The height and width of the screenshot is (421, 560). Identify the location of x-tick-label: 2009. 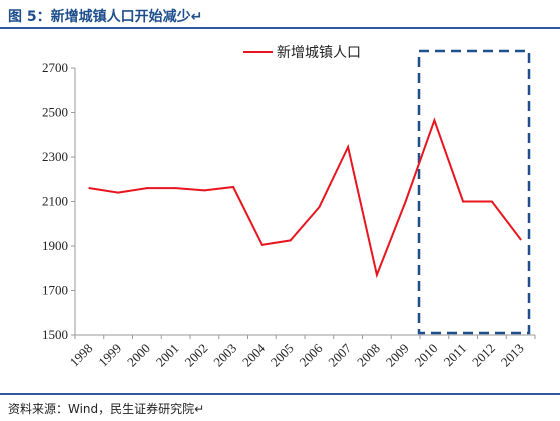
(397, 355).